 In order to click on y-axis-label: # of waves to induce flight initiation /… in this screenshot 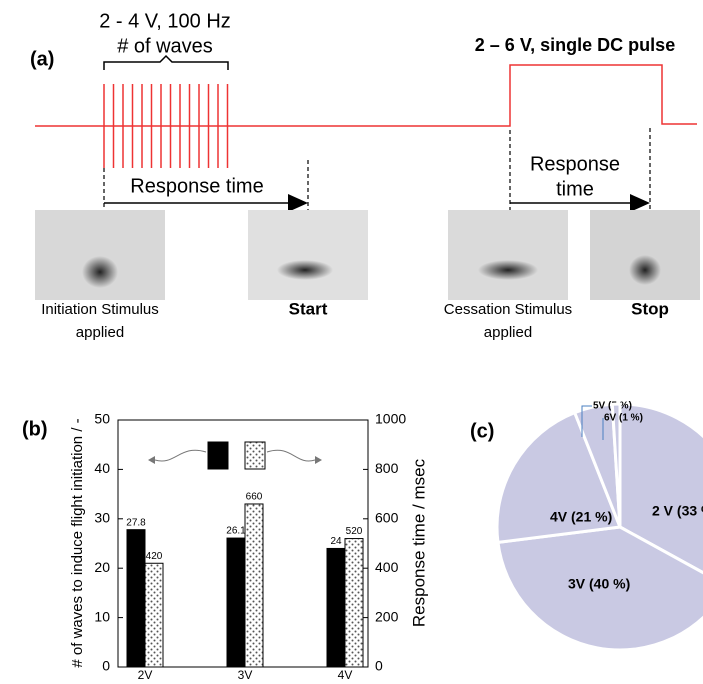, I will do `click(77, 542)`.